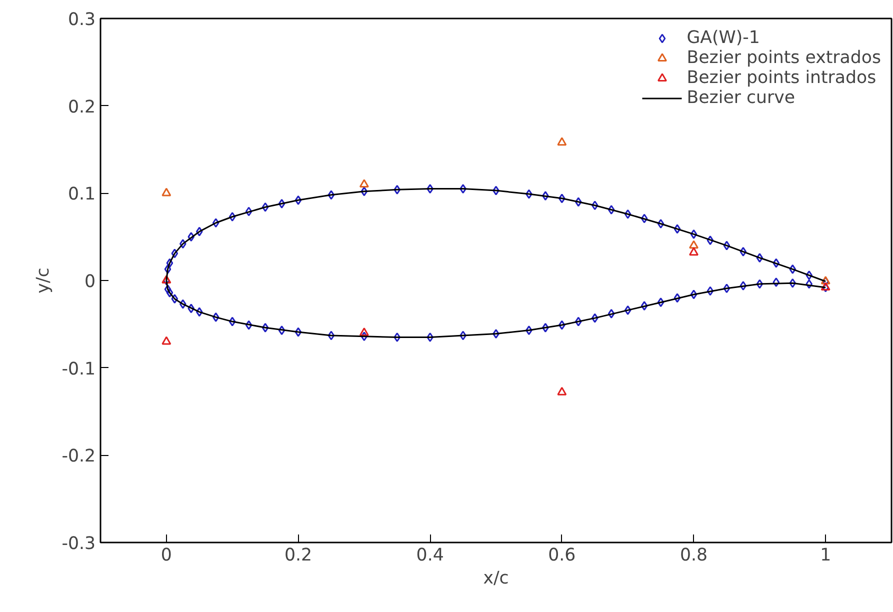  What do you see at coordinates (82, 194) in the screenshot?
I see `y-tick-label: 0.1` at bounding box center [82, 194].